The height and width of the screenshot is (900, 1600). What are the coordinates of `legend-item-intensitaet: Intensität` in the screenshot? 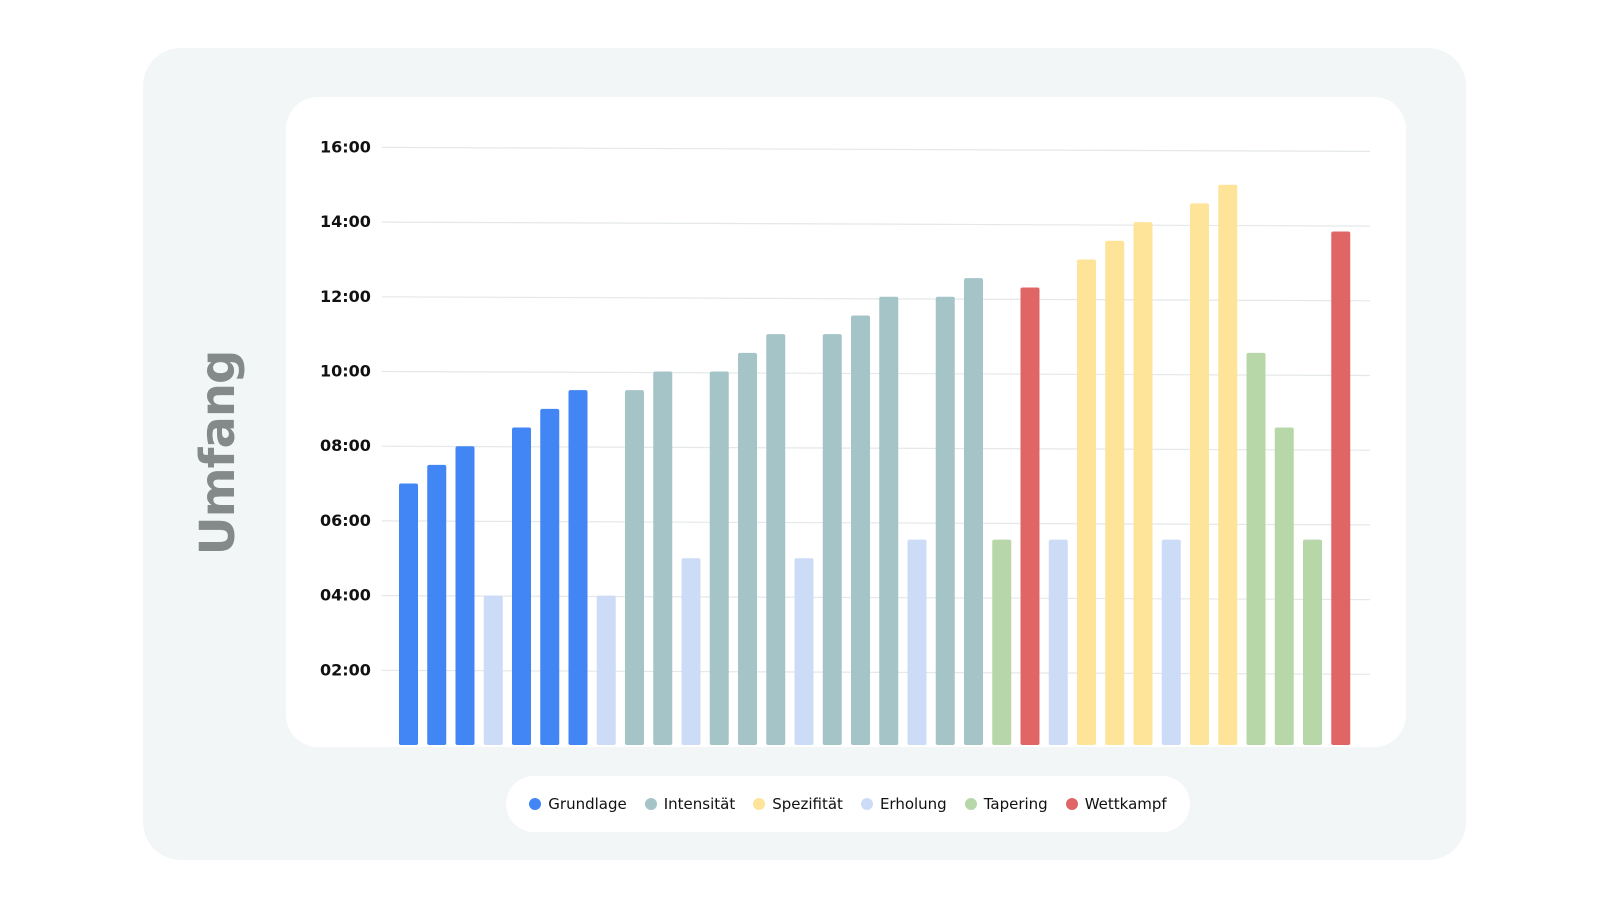 It's located at (690, 804).